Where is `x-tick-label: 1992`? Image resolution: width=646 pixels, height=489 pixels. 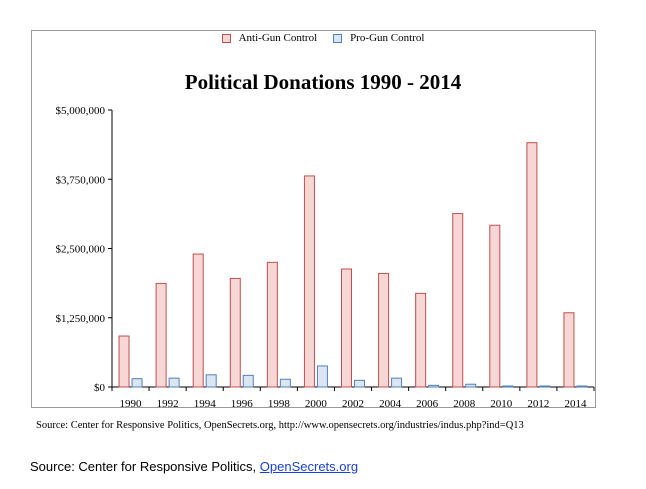
x-tick-label: 1992 is located at coordinates (168, 404).